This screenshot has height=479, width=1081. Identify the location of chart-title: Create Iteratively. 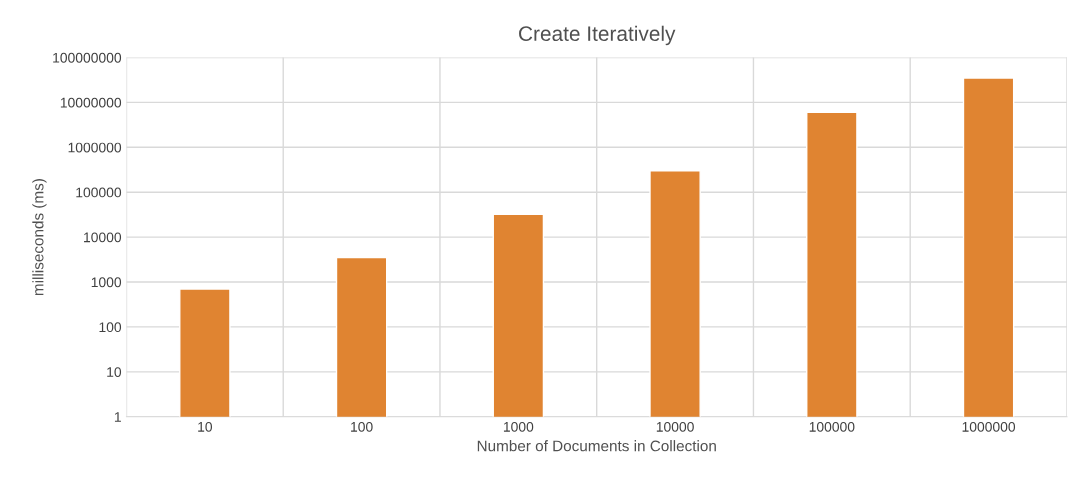
(597, 35).